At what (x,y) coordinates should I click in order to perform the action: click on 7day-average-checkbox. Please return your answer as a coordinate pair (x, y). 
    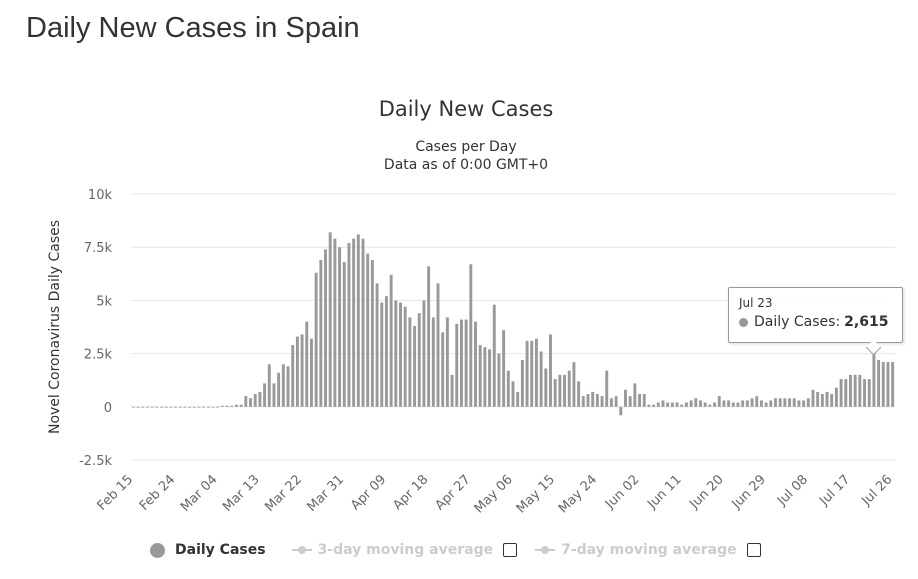
    Looking at the image, I should click on (753, 550).